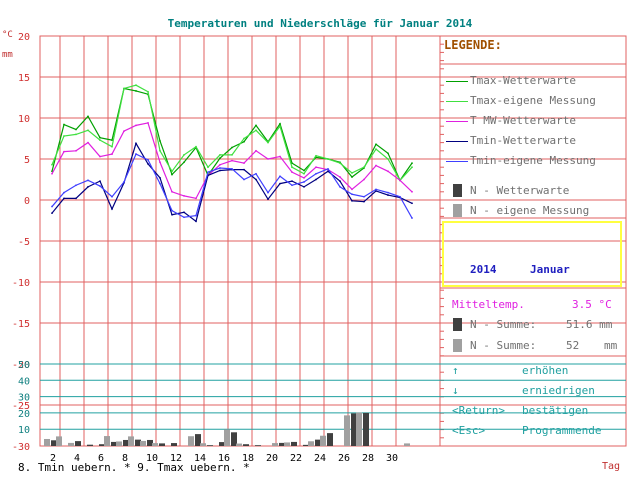 This screenshot has width=640, height=480. Describe the element at coordinates (592, 304) in the screenshot. I see `mitteltemp-value: 3.5 °C` at that location.